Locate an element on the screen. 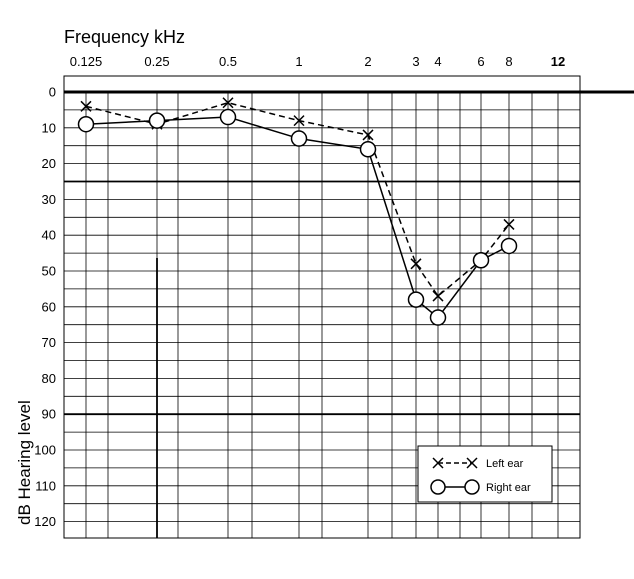 Image resolution: width=634 pixels, height=579 pixels. y-tick-label: 10 is located at coordinates (49, 127).